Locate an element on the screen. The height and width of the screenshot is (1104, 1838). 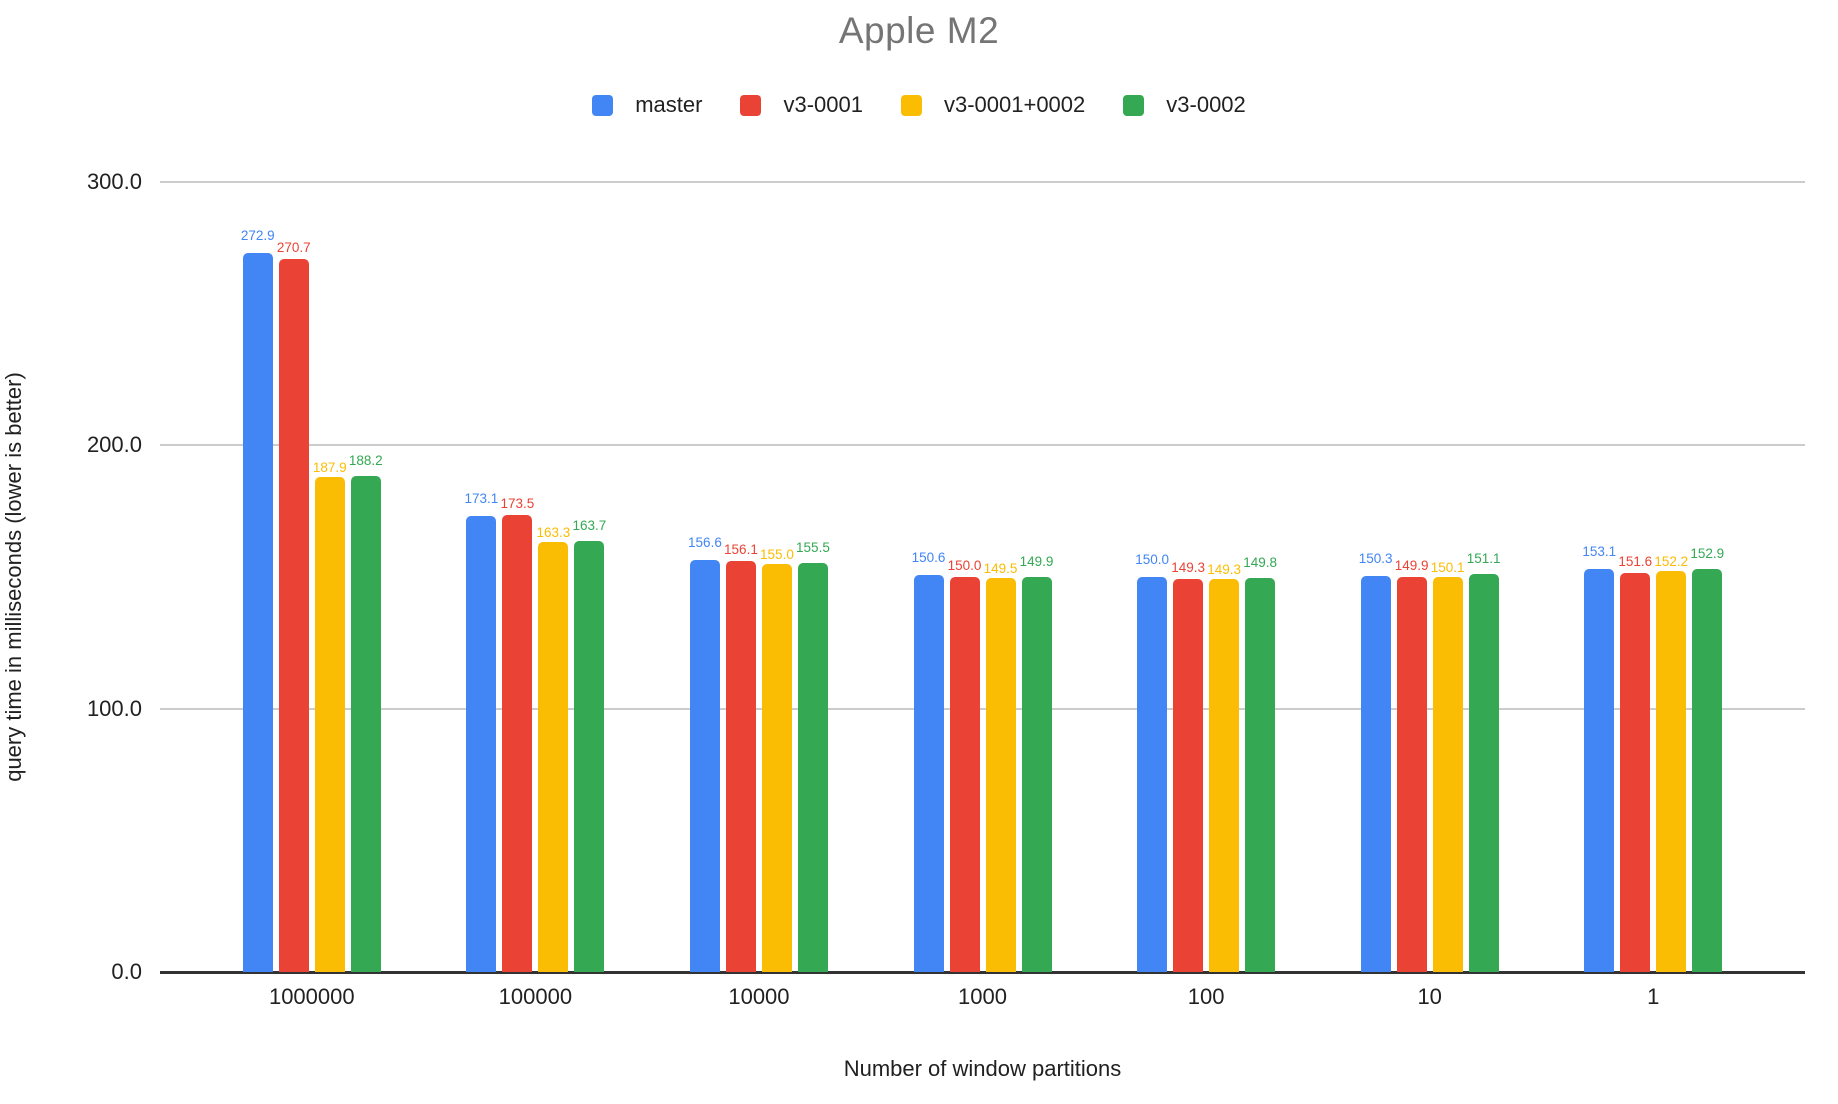
bar-value-label: 150.3 is located at coordinates (1375, 559).